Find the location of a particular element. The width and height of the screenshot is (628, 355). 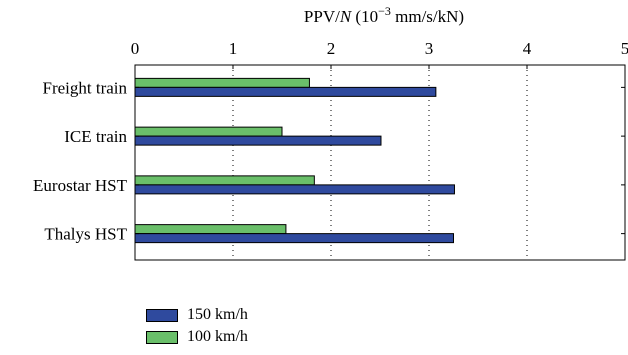

x-ticks: 0 1 2 3 4 5 is located at coordinates (379, 54).